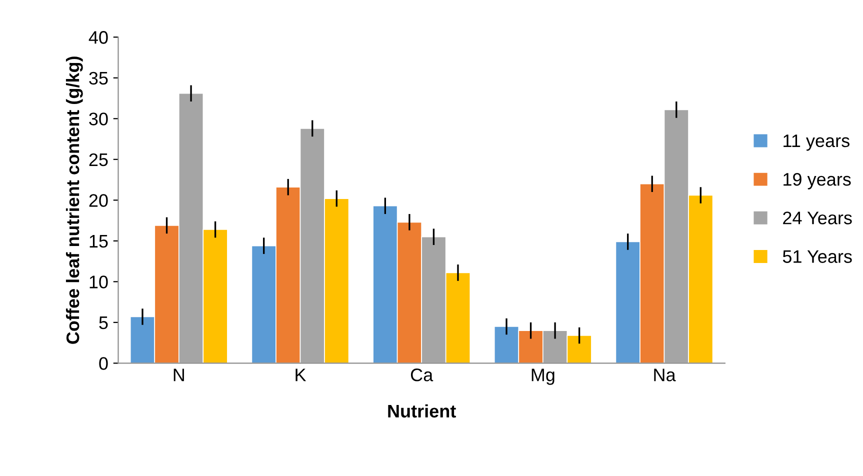 Image resolution: width=863 pixels, height=476 pixels. Describe the element at coordinates (99, 241) in the screenshot. I see `y-tick-label: 15` at that location.